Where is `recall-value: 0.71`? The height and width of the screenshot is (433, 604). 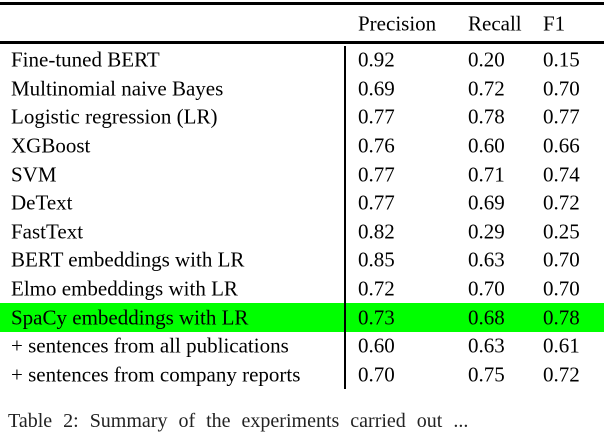
recall-value: 0.71 is located at coordinates (486, 174).